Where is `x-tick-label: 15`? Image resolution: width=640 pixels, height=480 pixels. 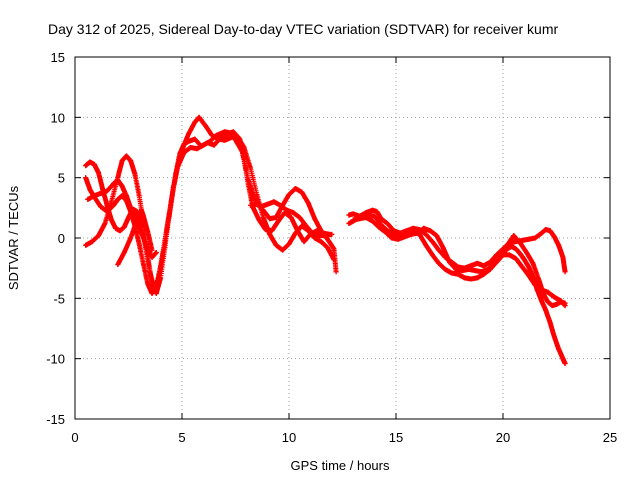
x-tick-label: 15 is located at coordinates (396, 437).